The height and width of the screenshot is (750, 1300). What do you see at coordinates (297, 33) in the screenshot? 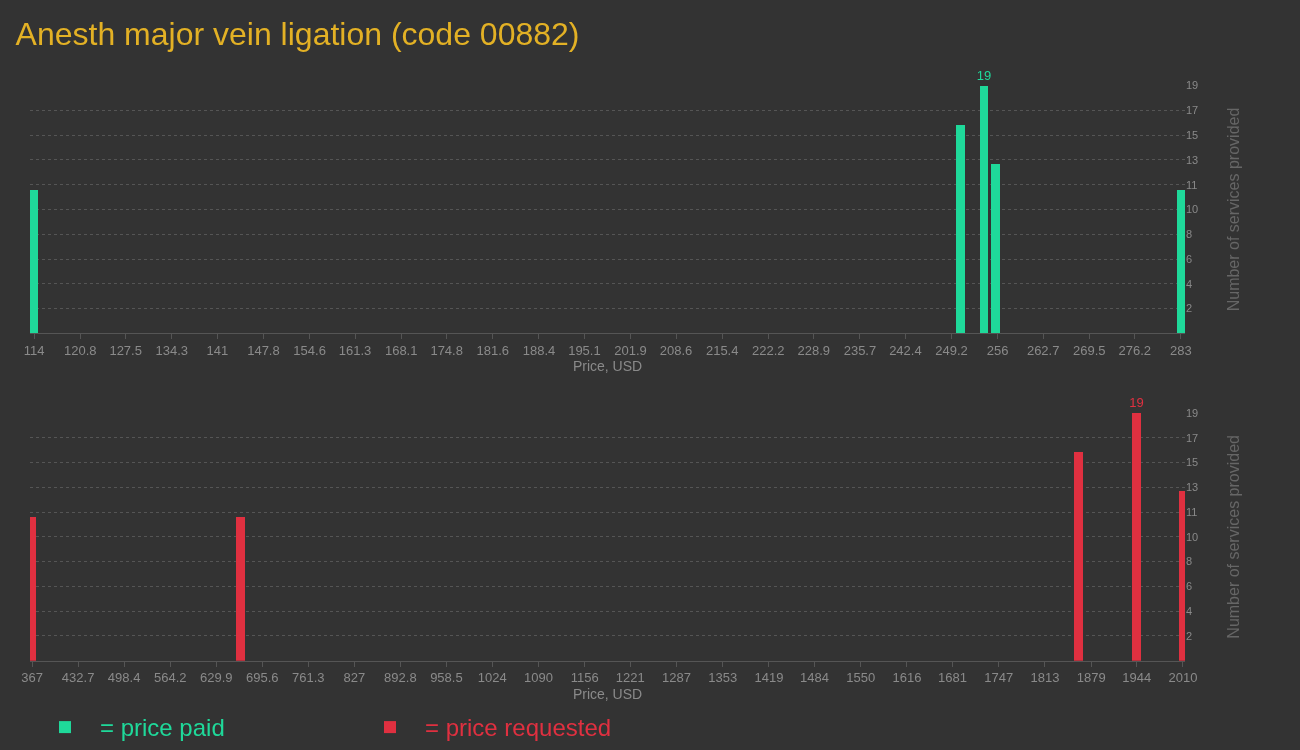
I see `chart-title: Anesth major vein ligation (code 00882)` at bounding box center [297, 33].